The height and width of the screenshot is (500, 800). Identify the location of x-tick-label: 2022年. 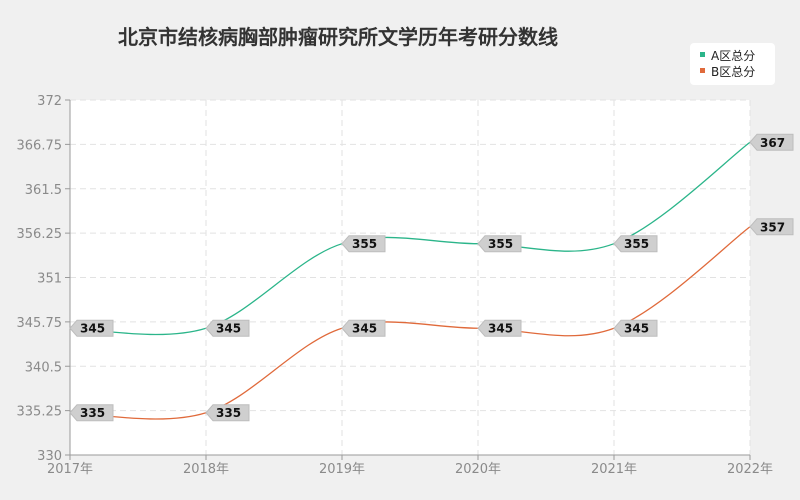
(750, 469).